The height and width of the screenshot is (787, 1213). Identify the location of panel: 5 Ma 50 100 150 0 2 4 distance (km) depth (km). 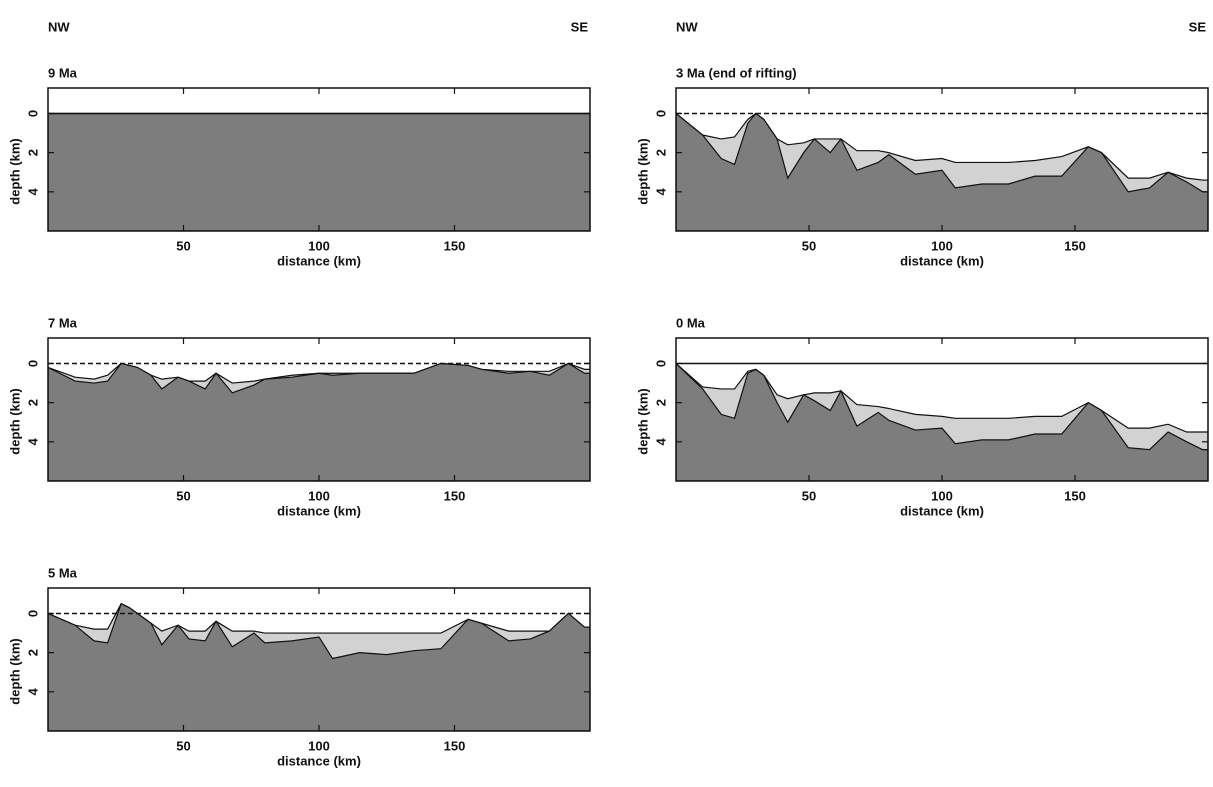
(299, 666).